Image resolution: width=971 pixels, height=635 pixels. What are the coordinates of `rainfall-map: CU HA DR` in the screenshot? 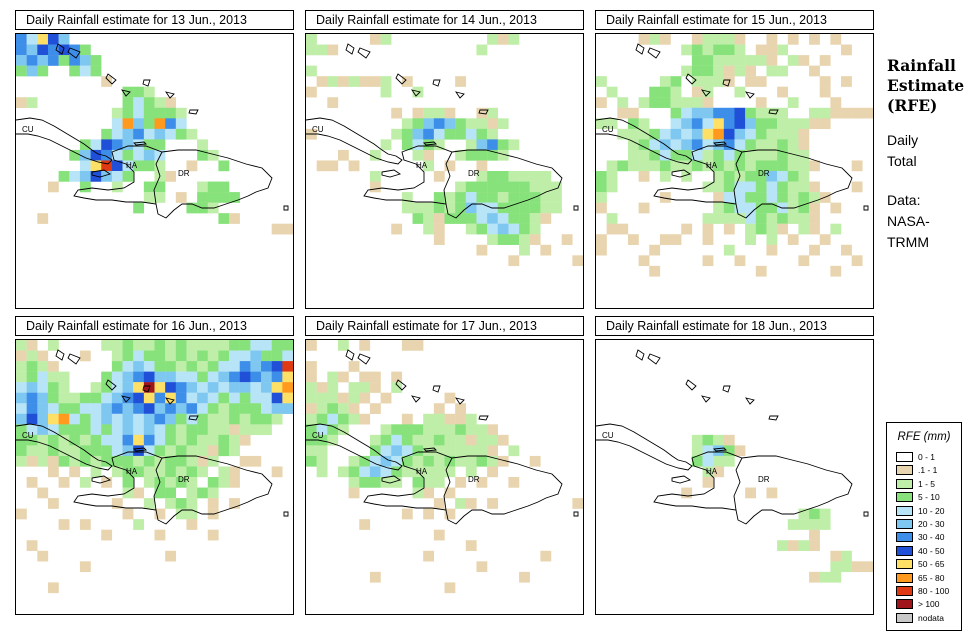 It's located at (444, 171).